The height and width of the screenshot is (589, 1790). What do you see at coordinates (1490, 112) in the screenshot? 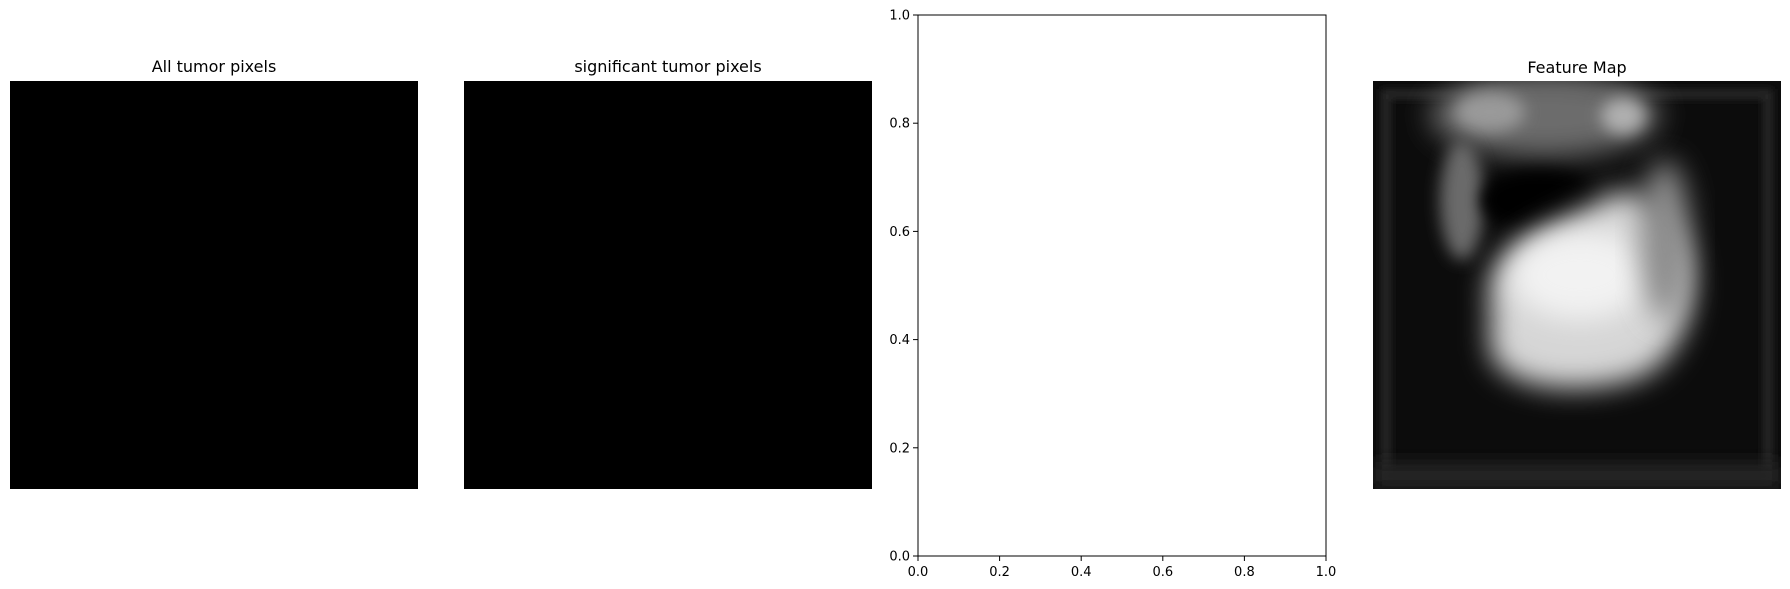
I see `feature-map-top-bright-left` at bounding box center [1490, 112].